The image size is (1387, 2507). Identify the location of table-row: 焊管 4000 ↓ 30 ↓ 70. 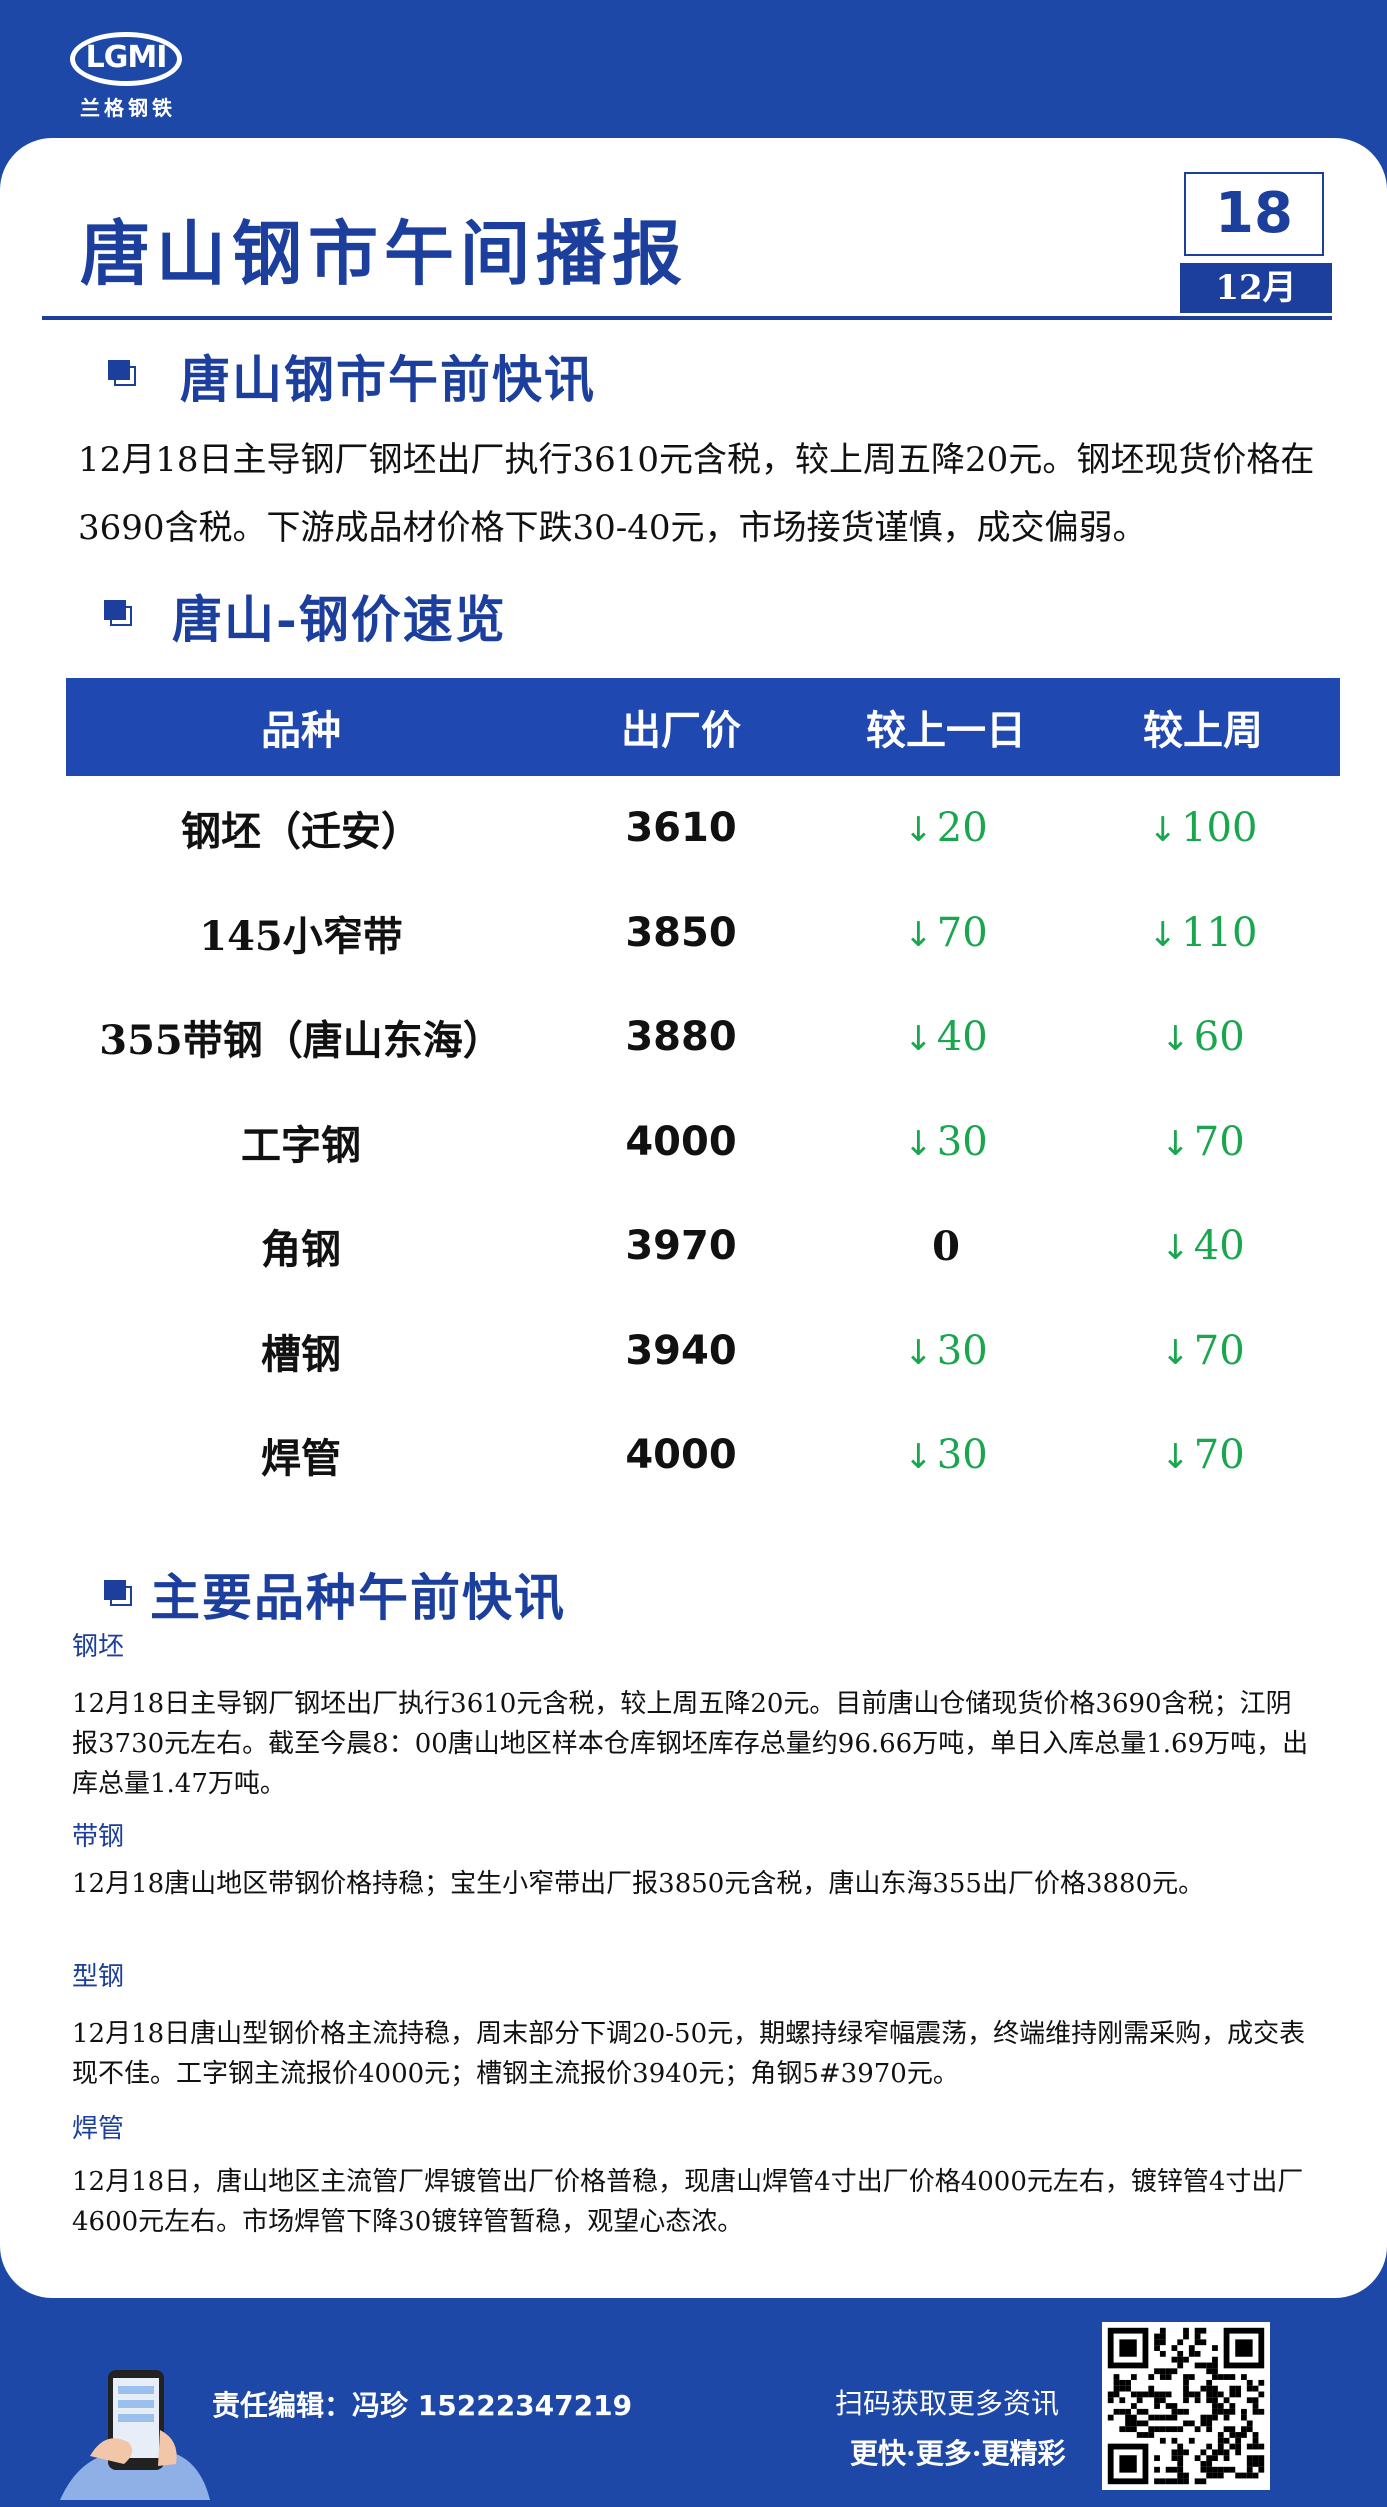
(703, 1455).